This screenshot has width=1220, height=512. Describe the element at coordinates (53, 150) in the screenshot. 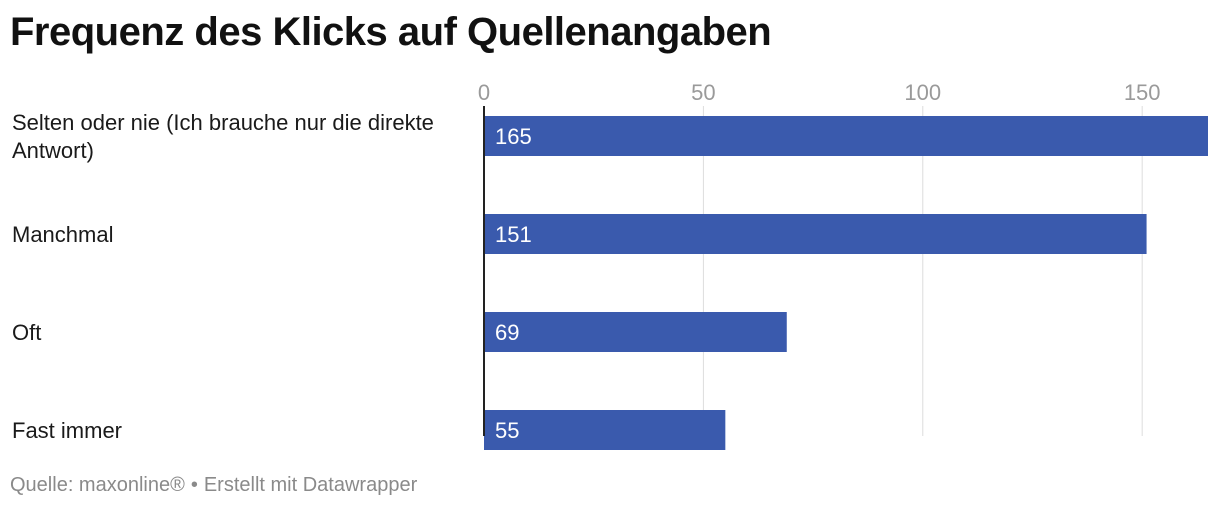

I see `category-label: Antwort)` at that location.